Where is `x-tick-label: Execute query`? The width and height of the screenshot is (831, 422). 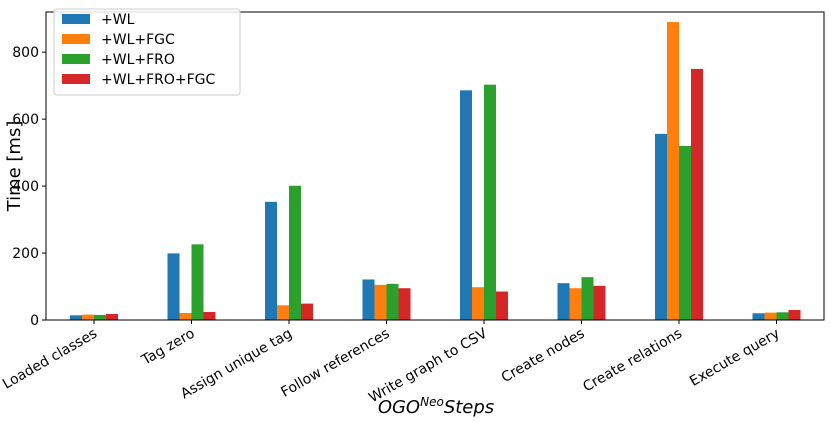 x-tick-label: Execute query is located at coordinates (734, 358).